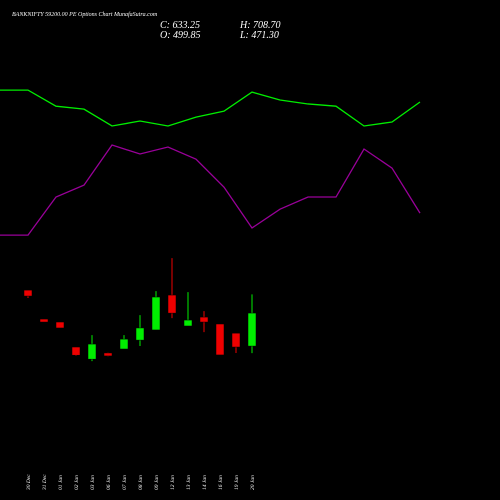  Describe the element at coordinates (29, 482) in the screenshot. I see `x-tick-label: 30 Dec` at that location.